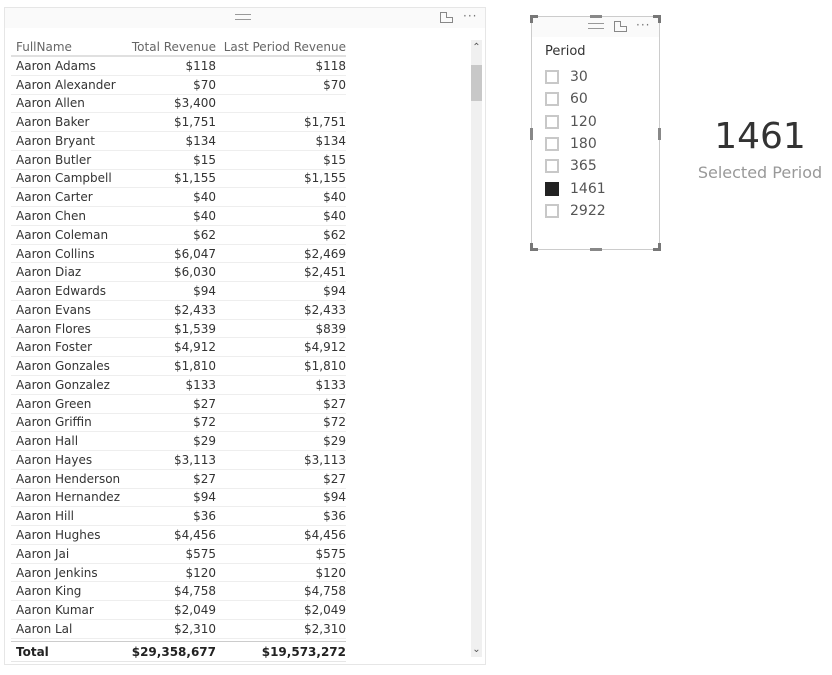 This screenshot has height=675, width=832. Describe the element at coordinates (43, 553) in the screenshot. I see `fullname-cell: Aaron Jai` at that location.